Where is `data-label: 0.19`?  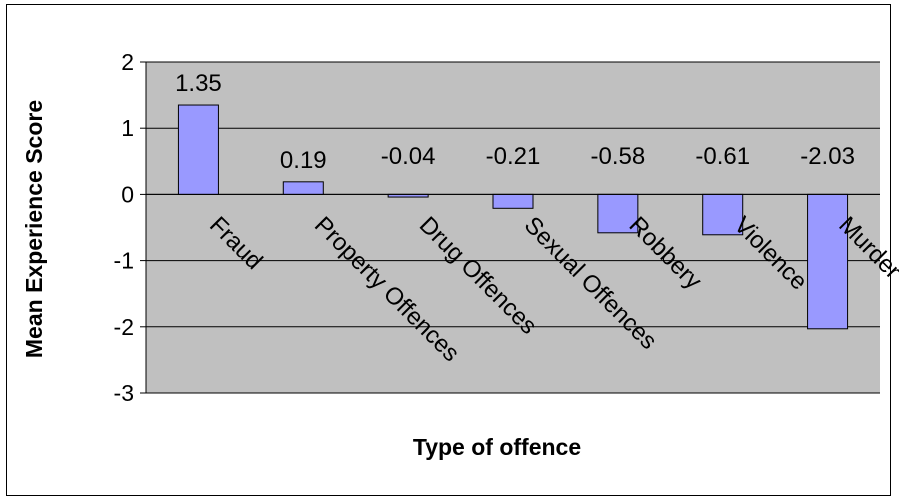 data-label: 0.19 is located at coordinates (303, 160).